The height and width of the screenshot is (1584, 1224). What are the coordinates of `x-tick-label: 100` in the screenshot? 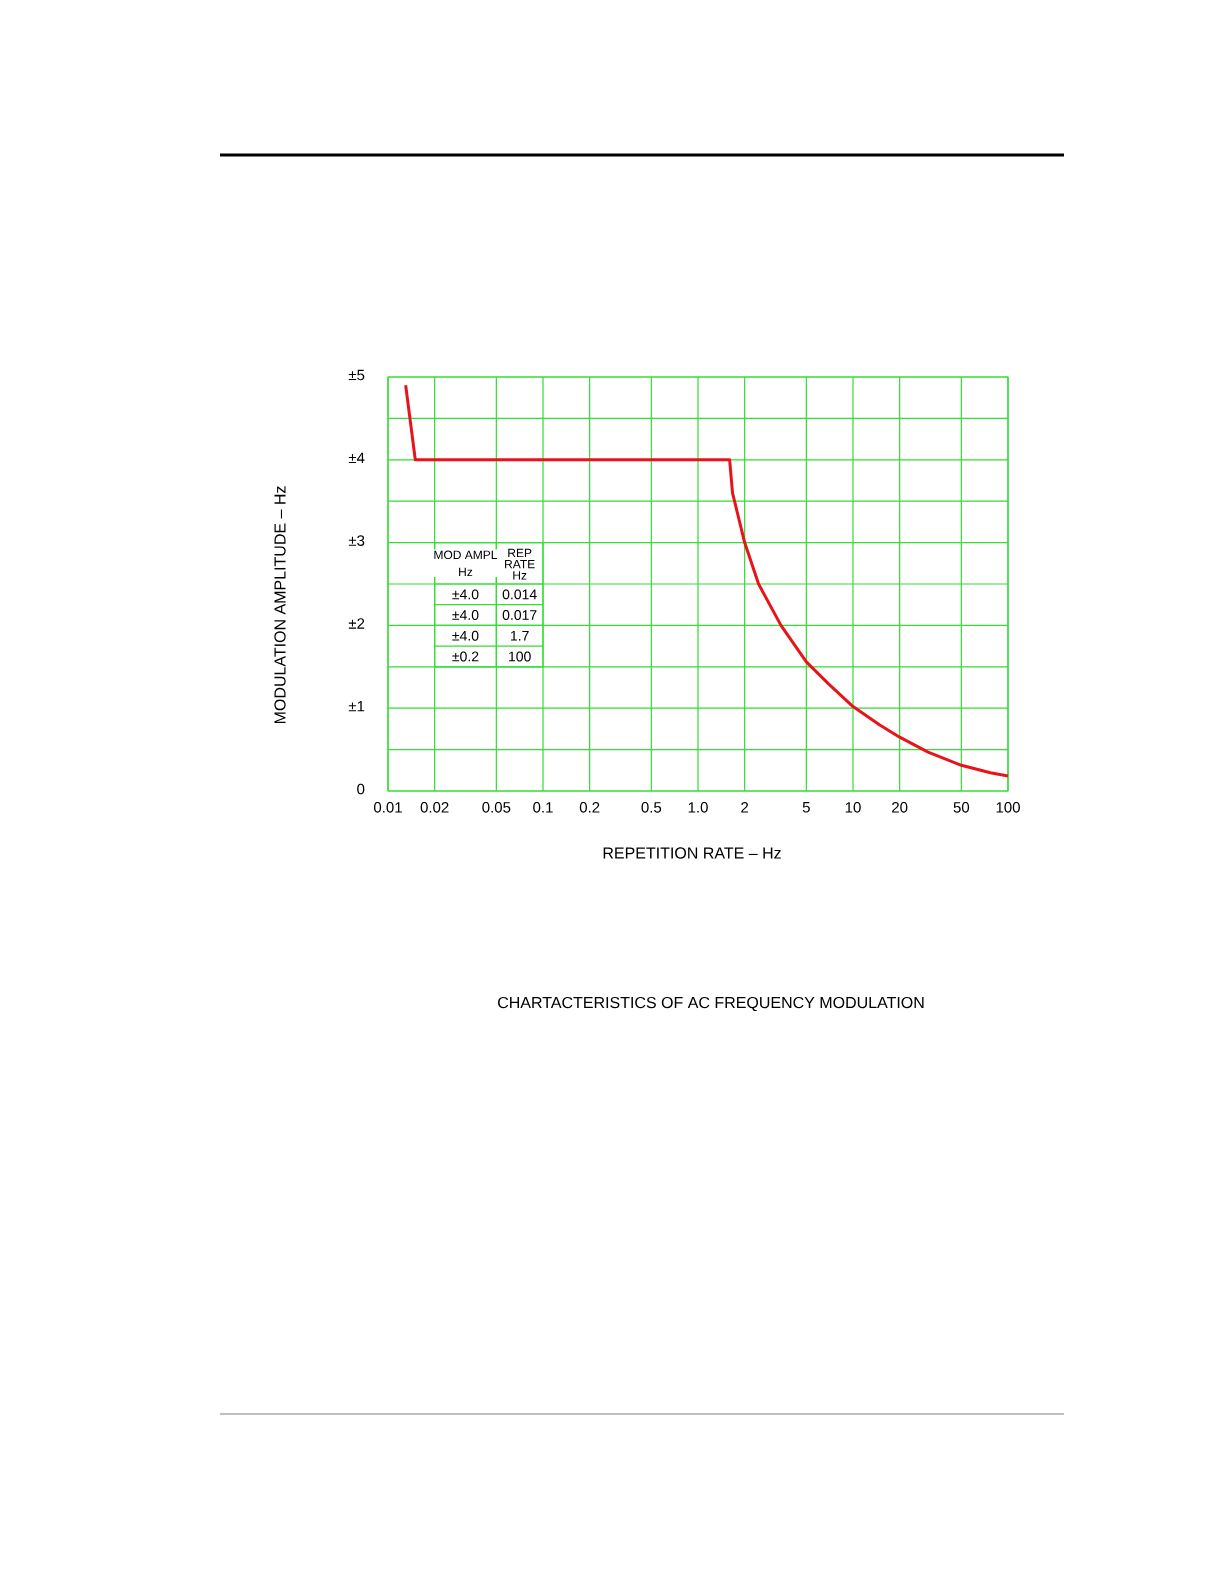 It's located at (1008, 807).